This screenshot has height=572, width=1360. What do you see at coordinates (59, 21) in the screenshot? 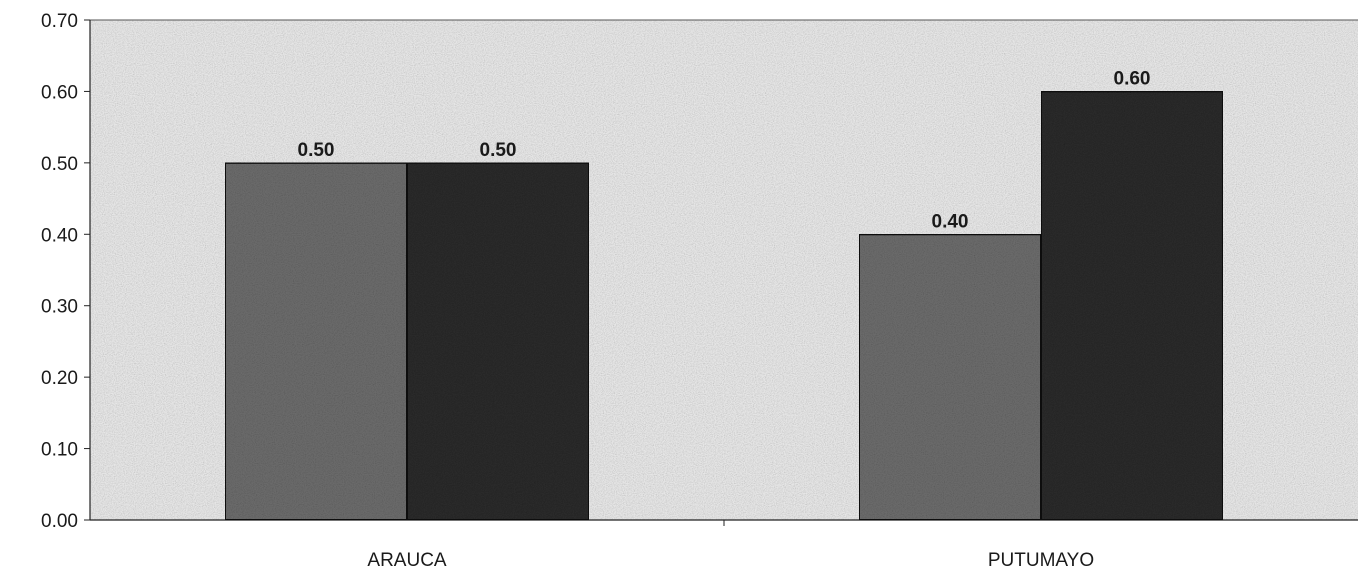
I see `y-tick-label: 0.70` at bounding box center [59, 21].